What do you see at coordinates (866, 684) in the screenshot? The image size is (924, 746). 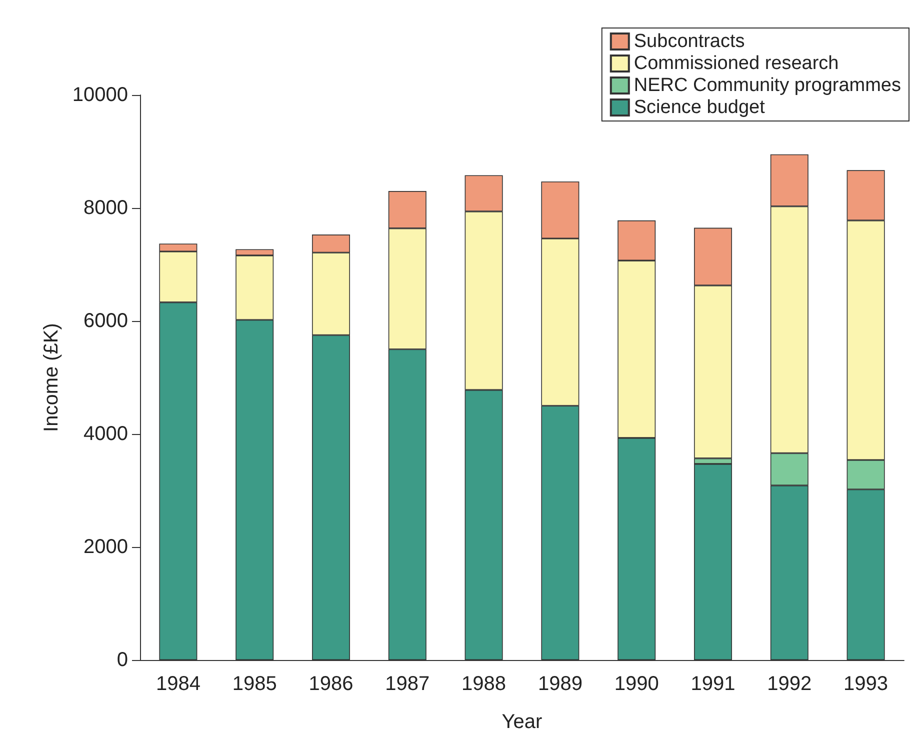 I see `x-tick-label: 1993` at bounding box center [866, 684].